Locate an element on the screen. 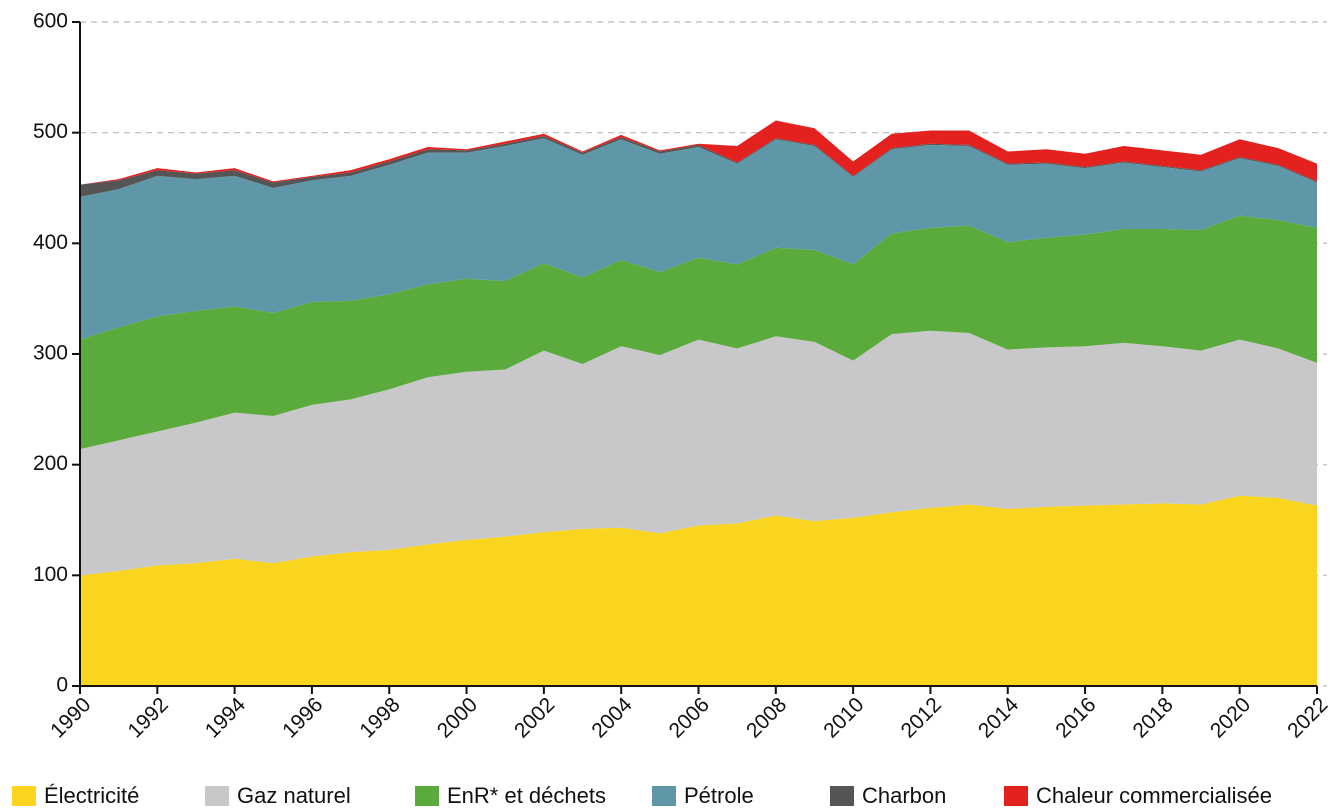  y-tick-label: 600 is located at coordinates (50, 21).